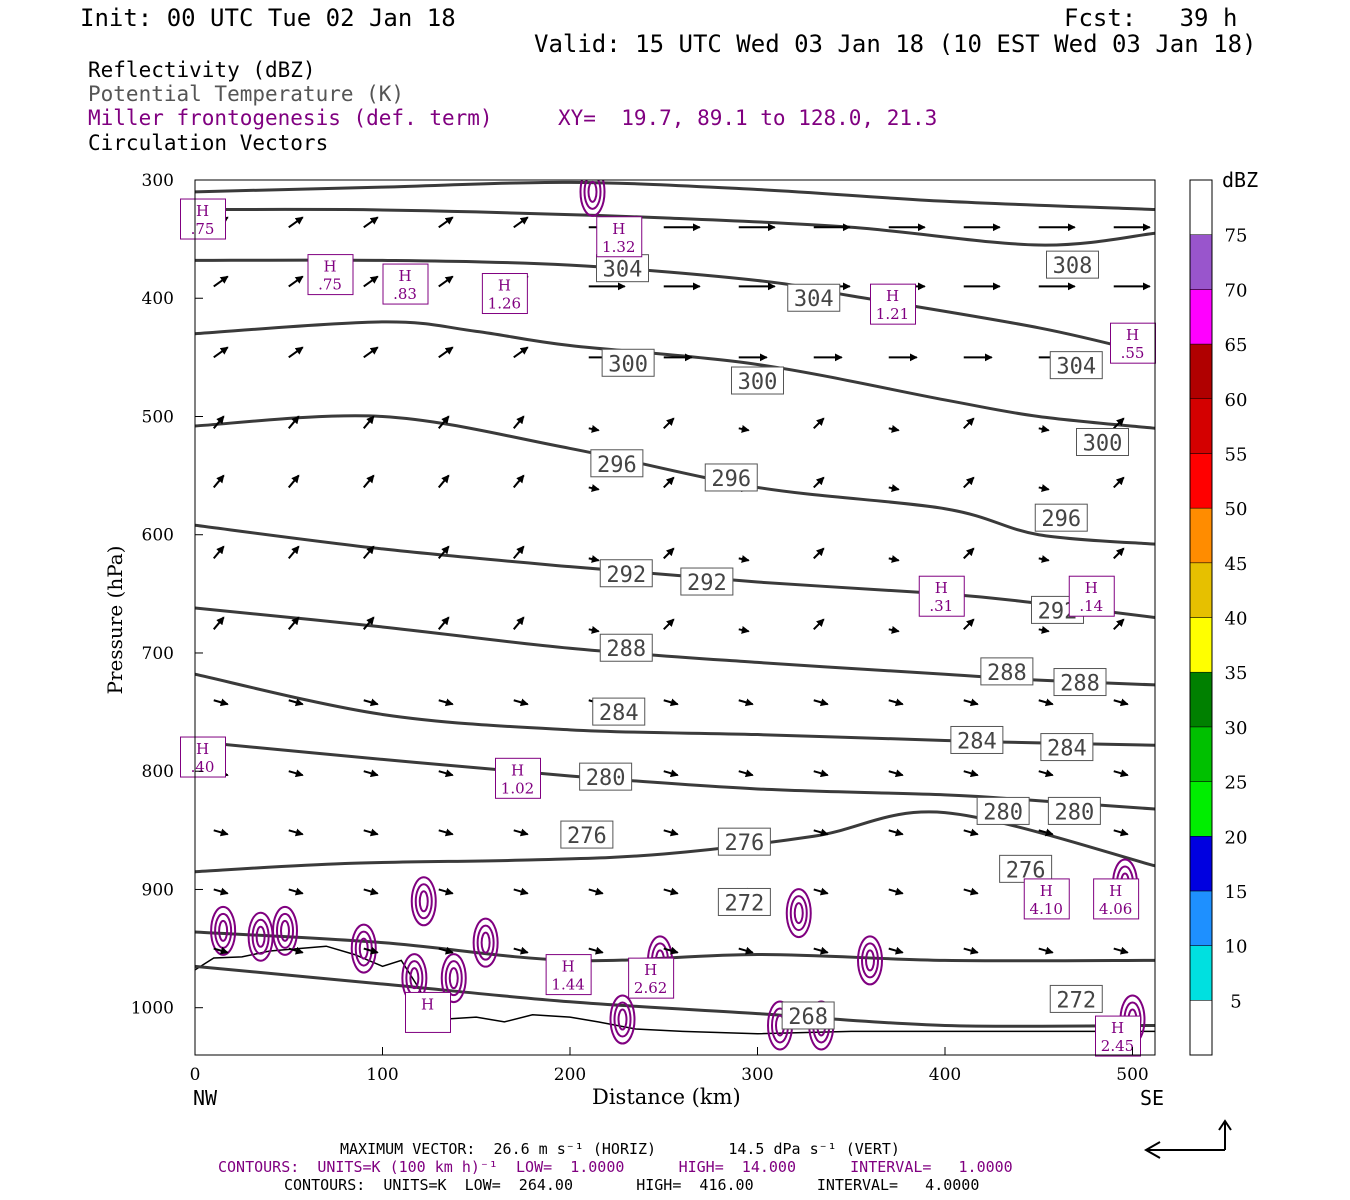  I want to click on frontogenesis-max-label: H4.06, so click(1116, 899).